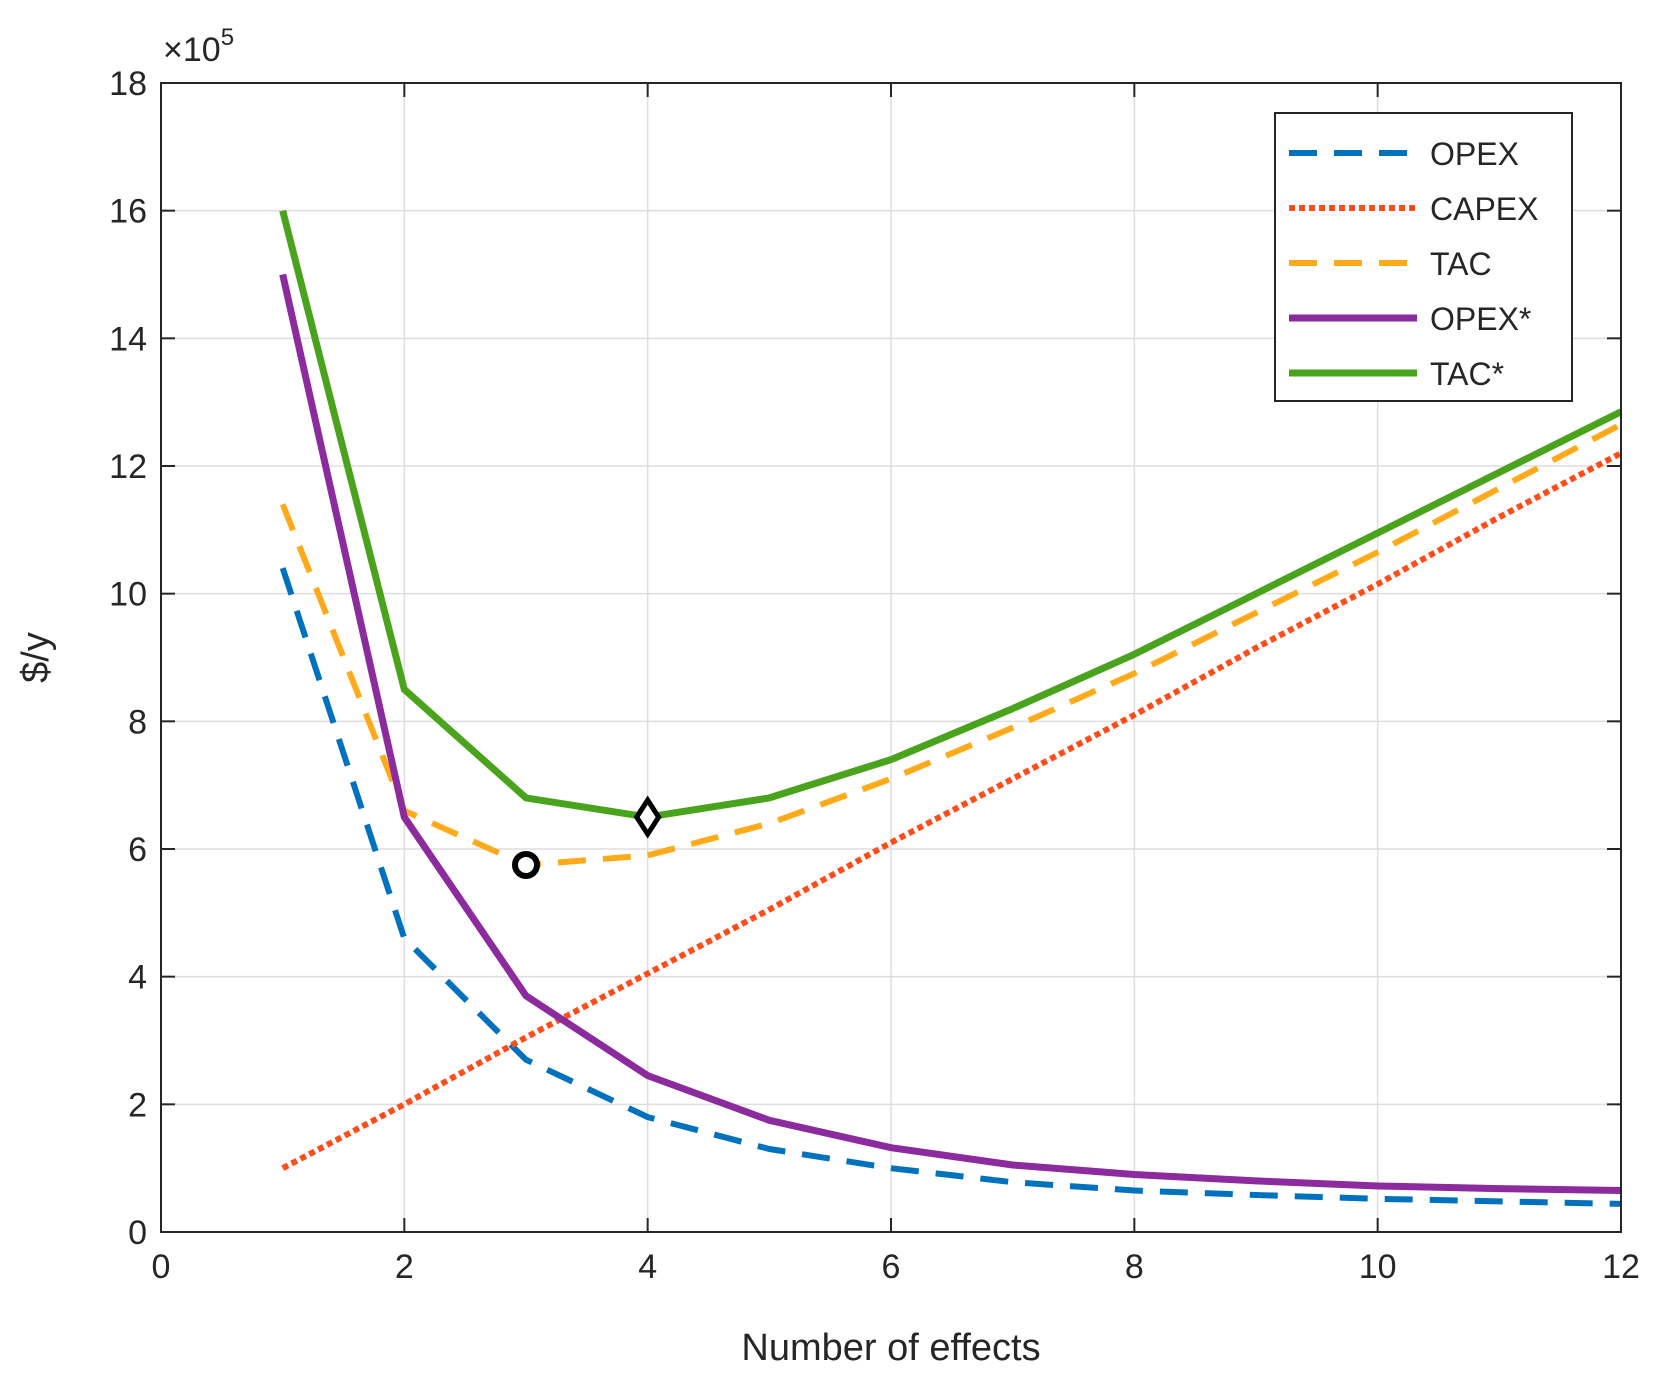  Describe the element at coordinates (1474, 154) in the screenshot. I see `legend-label-0: OPEX` at that location.